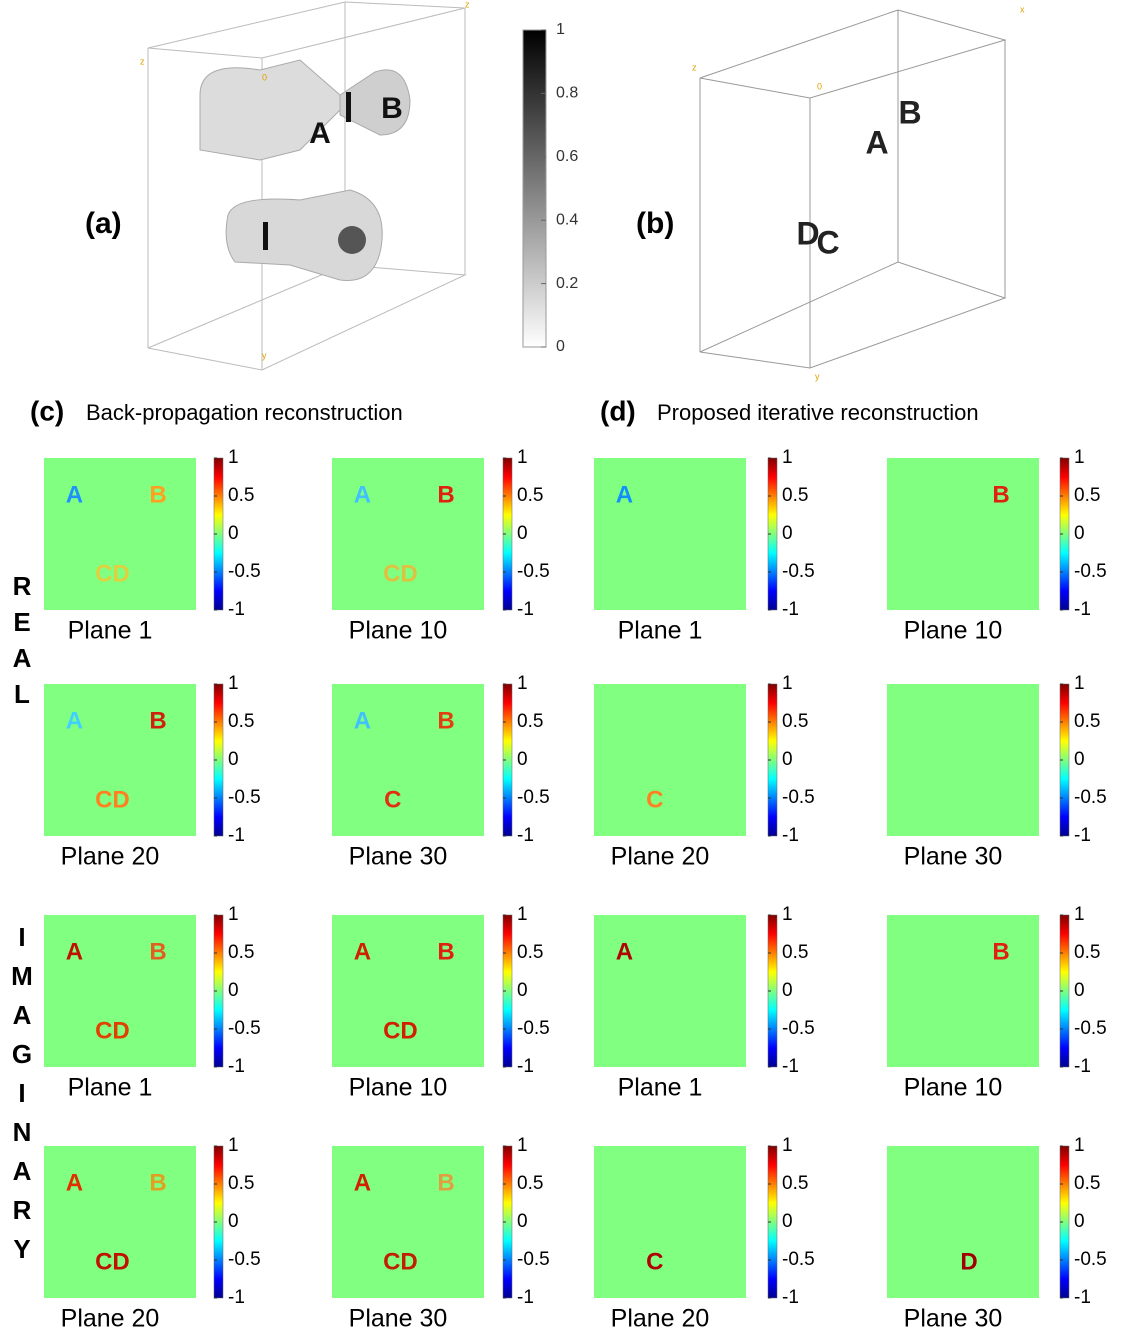 The height and width of the screenshot is (1329, 1125). I want to click on colorbar-tick-label: 0.6, so click(567, 156).